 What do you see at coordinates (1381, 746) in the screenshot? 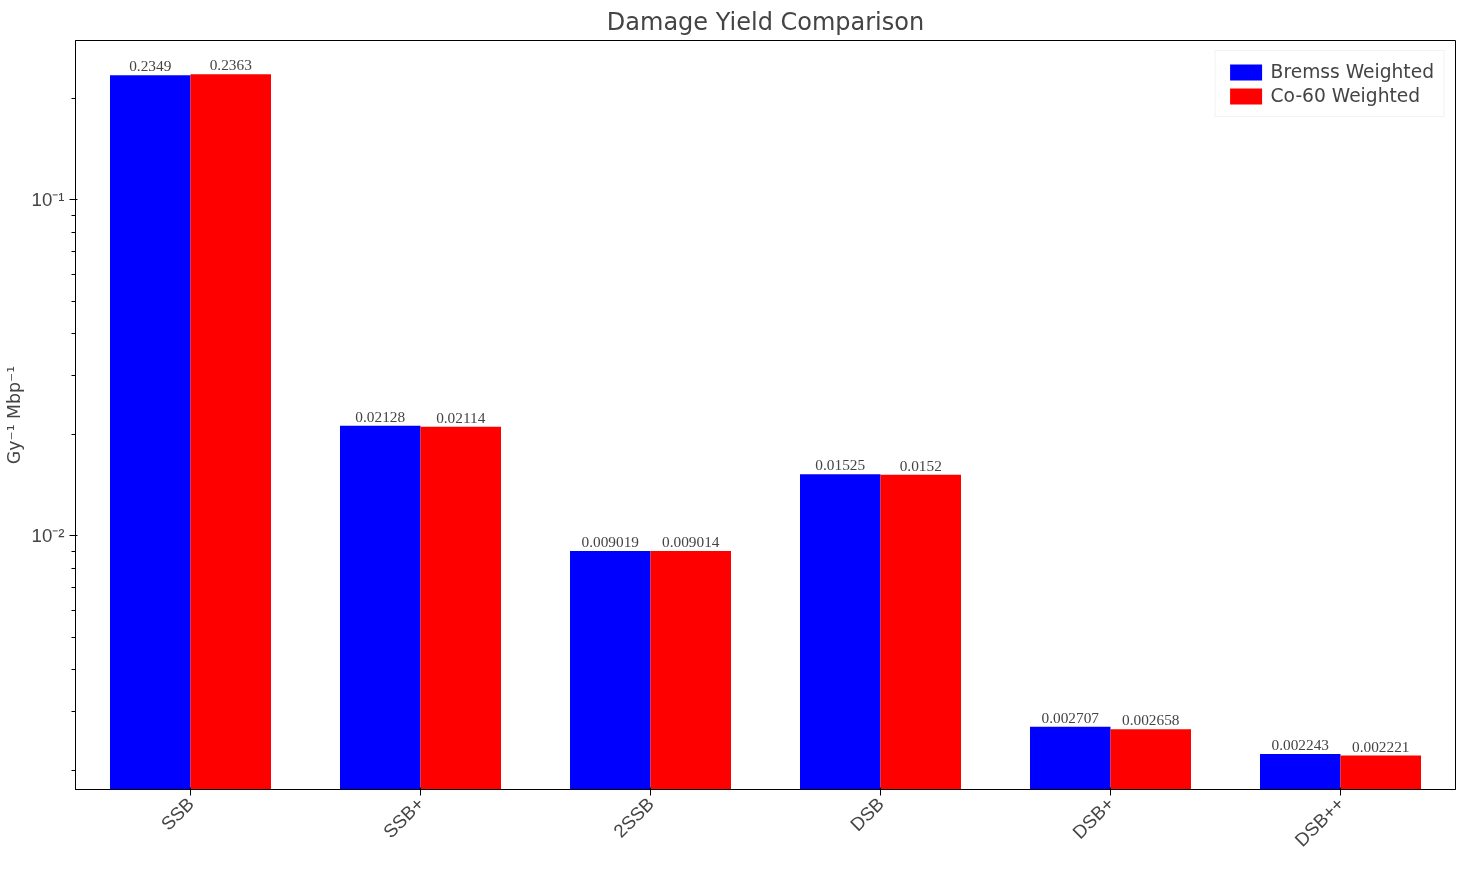
I see `data-label: 0.002221` at bounding box center [1381, 746].